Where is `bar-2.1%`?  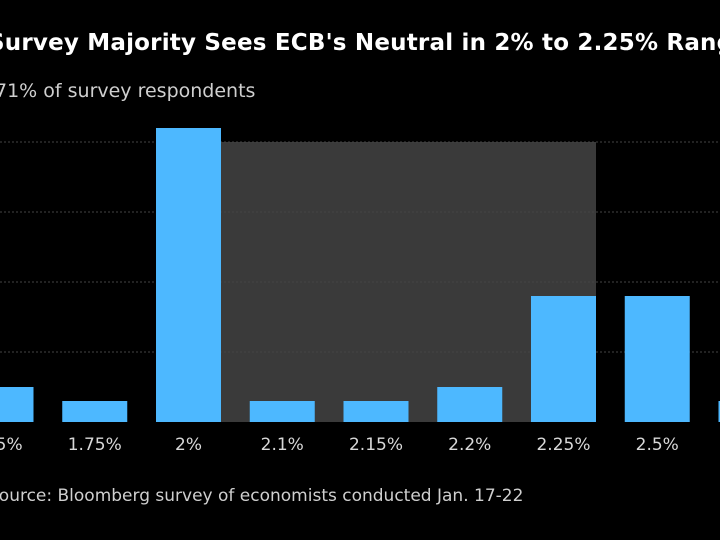
bar-2.1% is located at coordinates (282, 411).